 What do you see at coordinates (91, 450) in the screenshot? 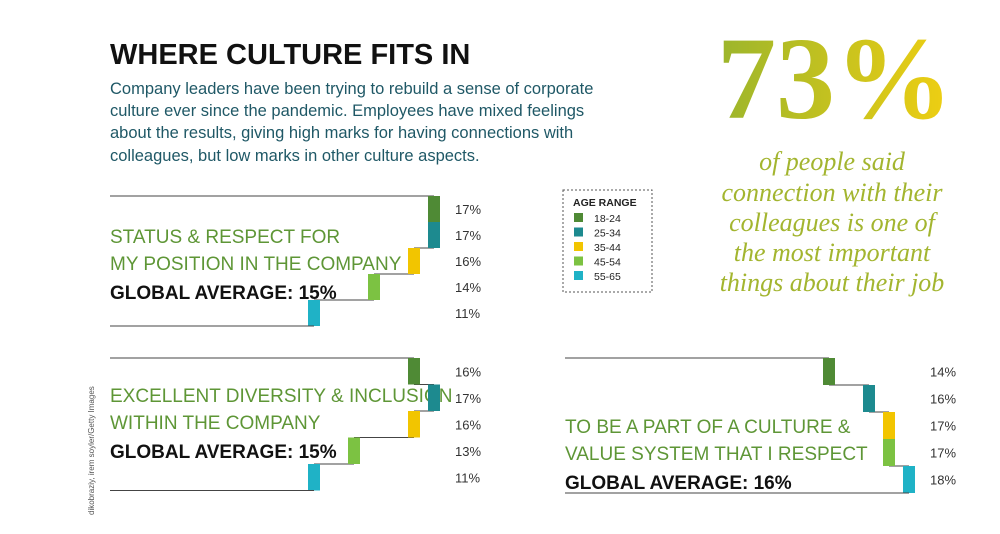
I see `photo-credit: dikobraziy, irem soyler/Getty Images` at bounding box center [91, 450].